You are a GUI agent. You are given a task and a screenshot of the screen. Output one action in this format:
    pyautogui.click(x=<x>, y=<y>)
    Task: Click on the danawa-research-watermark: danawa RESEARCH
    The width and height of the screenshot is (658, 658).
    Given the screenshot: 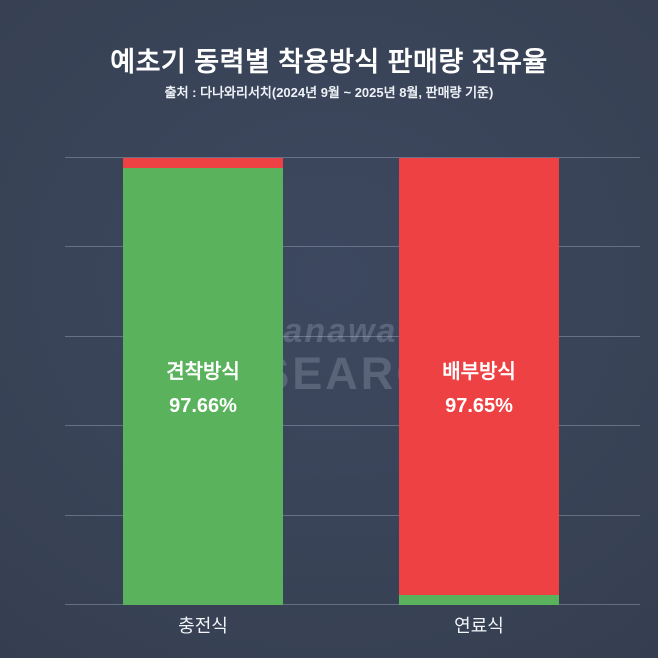 What is the action you would take?
    pyautogui.click(x=329, y=355)
    